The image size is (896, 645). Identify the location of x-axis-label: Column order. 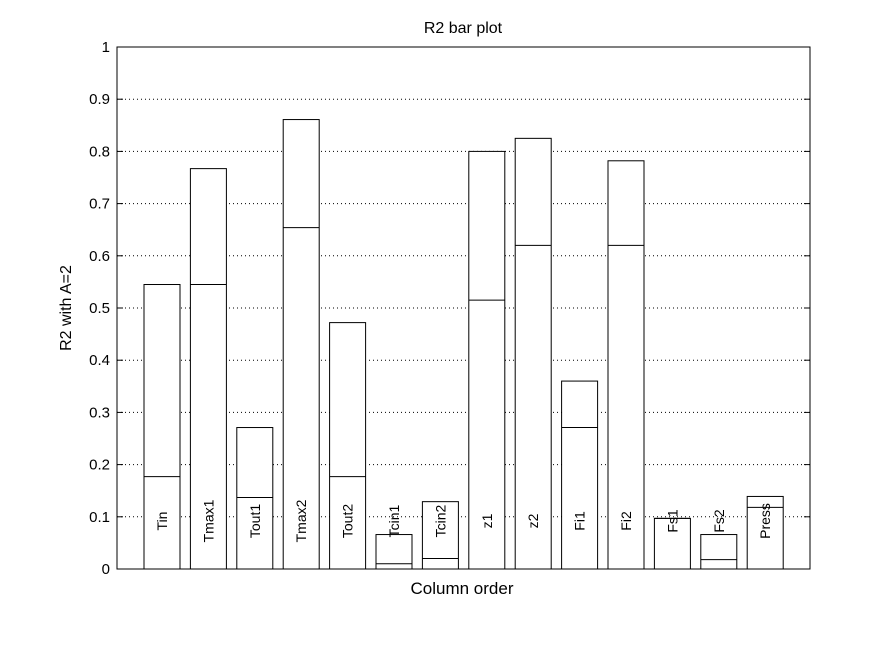
(462, 588).